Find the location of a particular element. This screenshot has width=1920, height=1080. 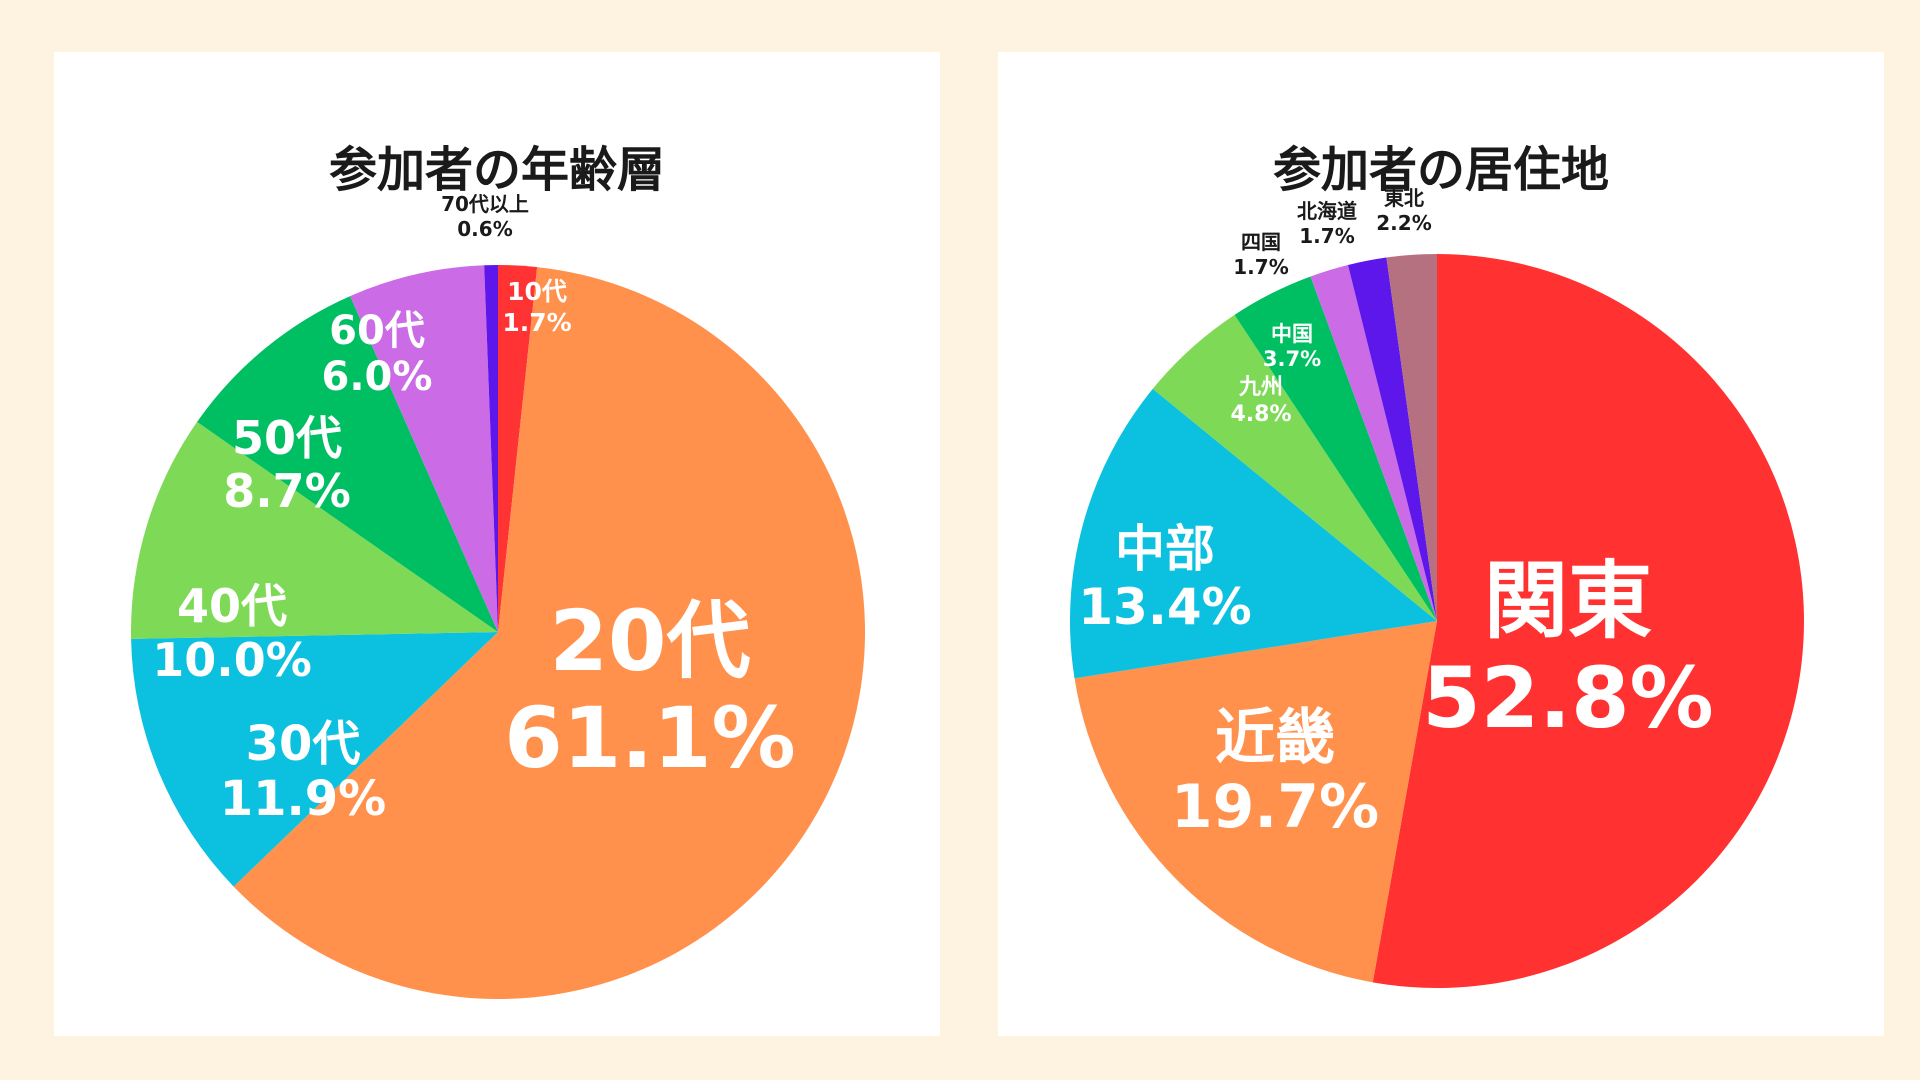

region-slice-value-2: 13.4% is located at coordinates (1164, 607).